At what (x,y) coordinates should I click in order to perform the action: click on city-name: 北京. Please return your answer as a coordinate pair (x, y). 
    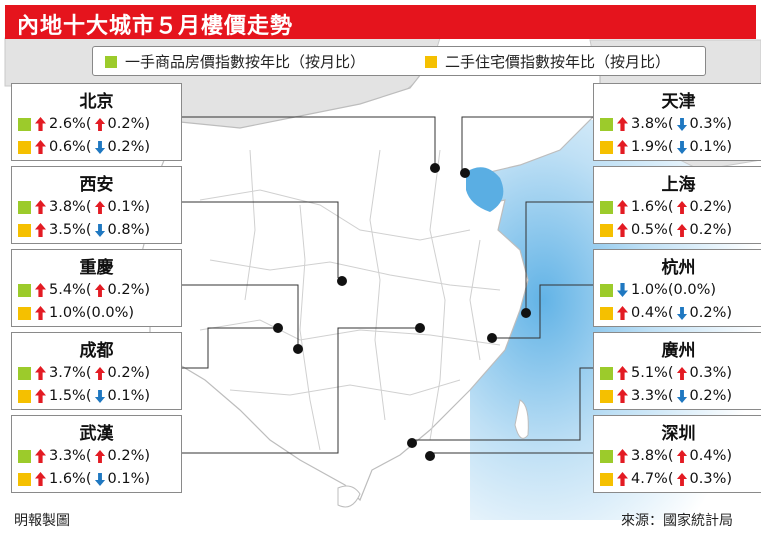
    Looking at the image, I should click on (96, 102).